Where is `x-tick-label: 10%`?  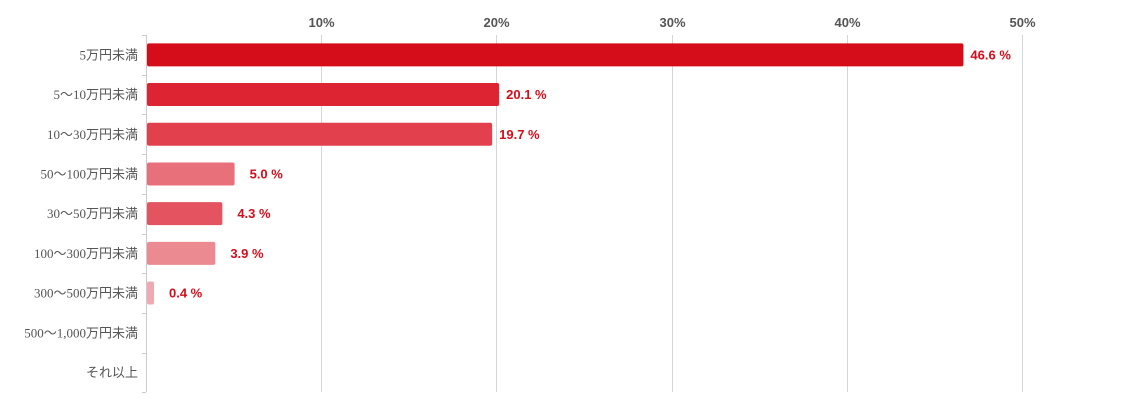
x-tick-label: 10% is located at coordinates (321, 22).